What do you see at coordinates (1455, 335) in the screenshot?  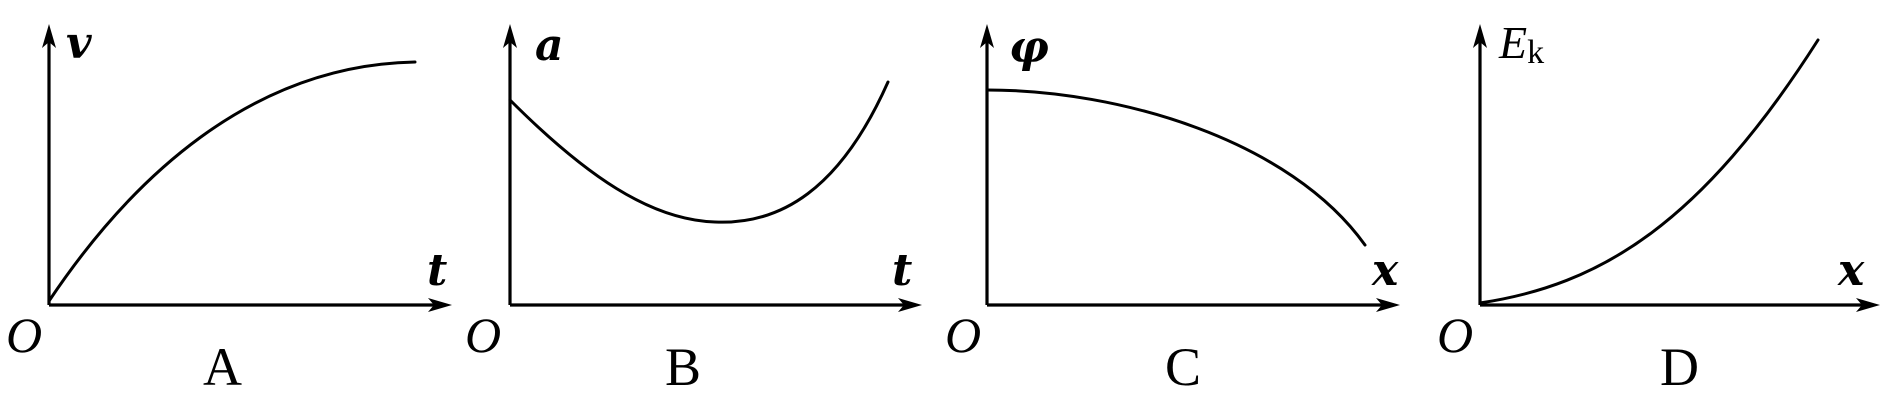 I see `graph-d-origin: O` at bounding box center [1455, 335].